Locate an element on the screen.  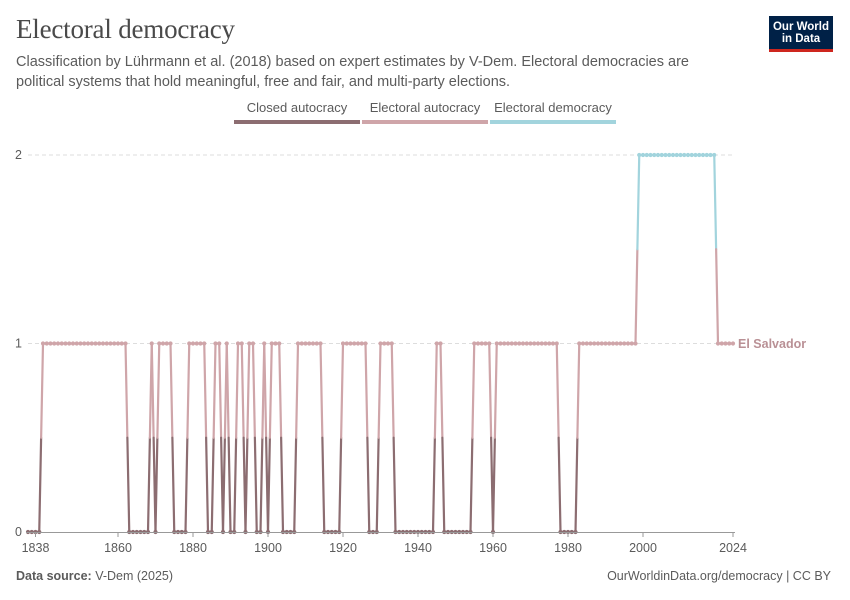
license-link: OurWorldinData.org/democracy | CC BY is located at coordinates (719, 576).